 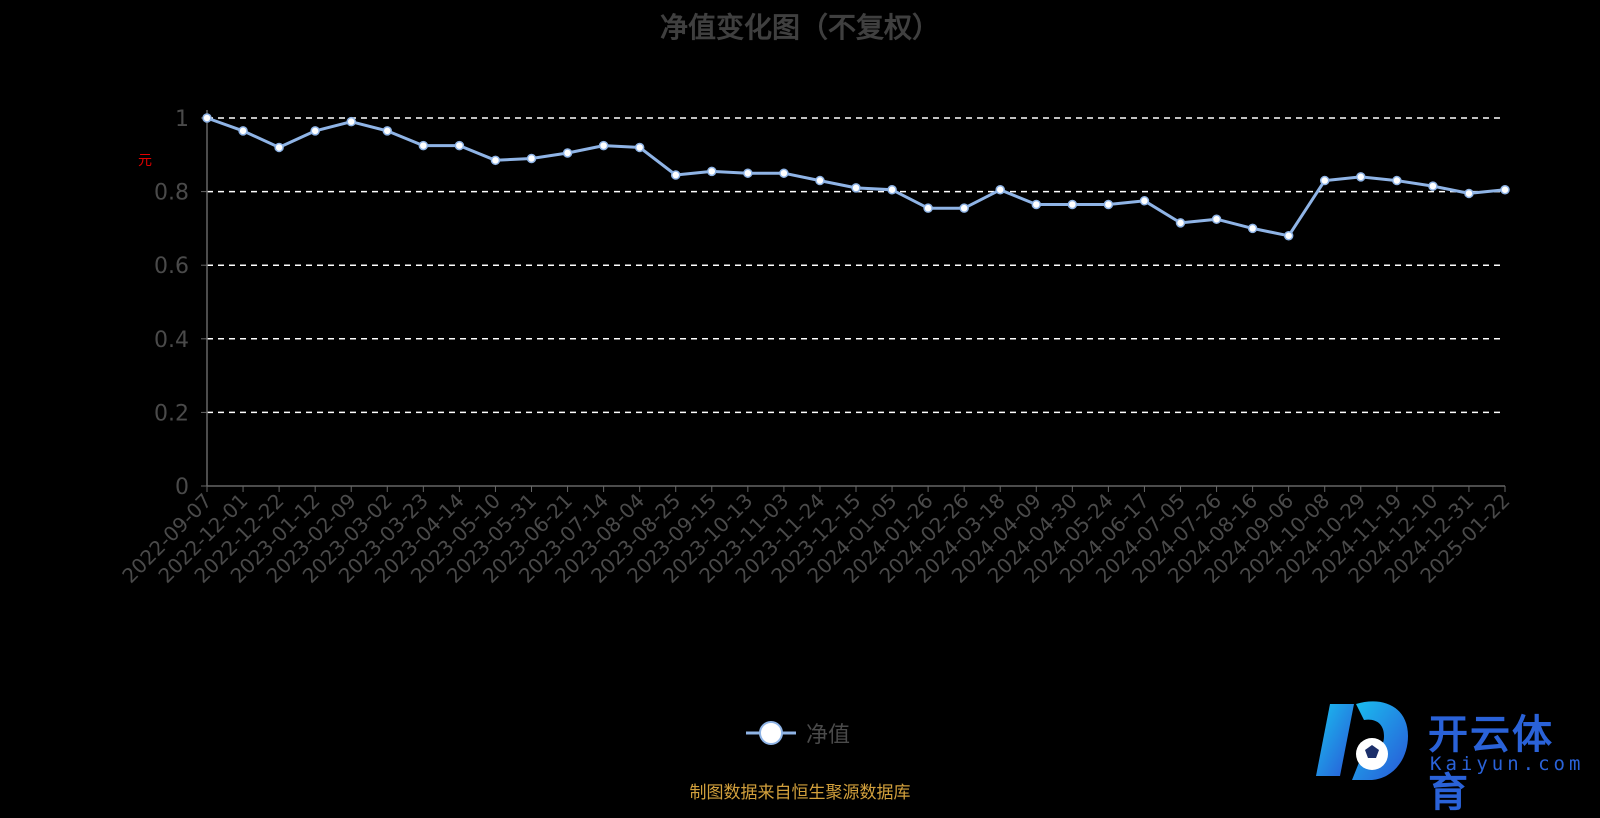 What do you see at coordinates (1507, 764) in the screenshot?
I see `watermark-domain: Kaiyun.com` at bounding box center [1507, 764].